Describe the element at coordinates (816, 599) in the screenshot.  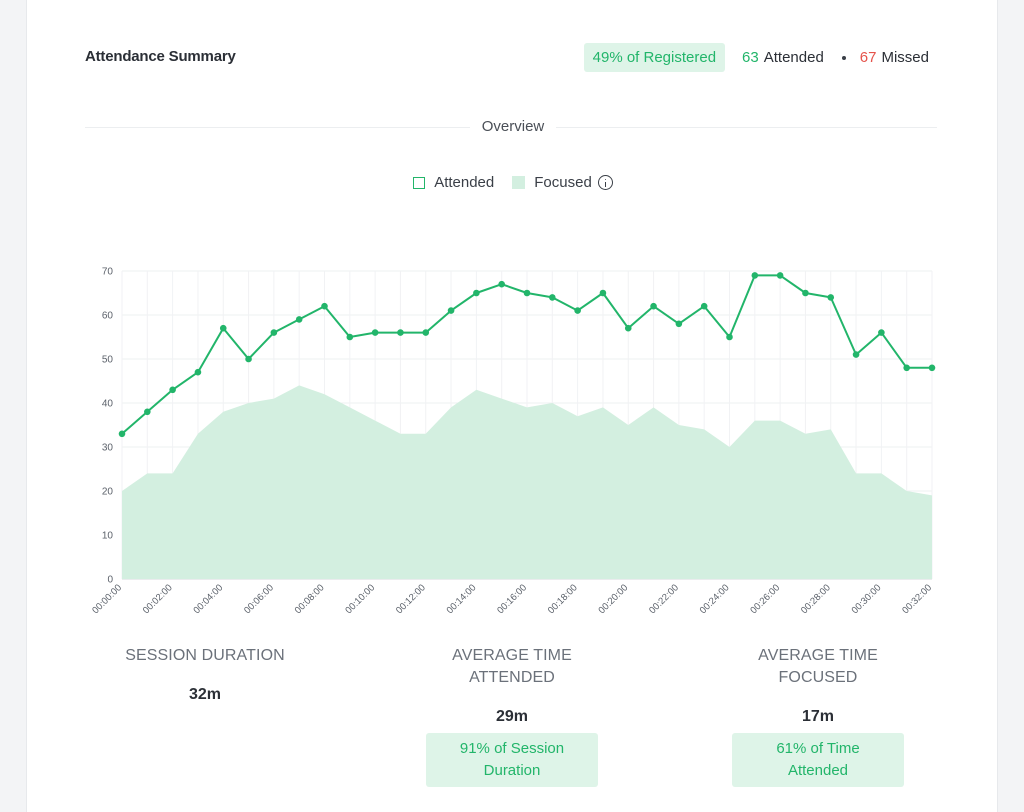
I see `x-tick-label: 00:28:00` at that location.